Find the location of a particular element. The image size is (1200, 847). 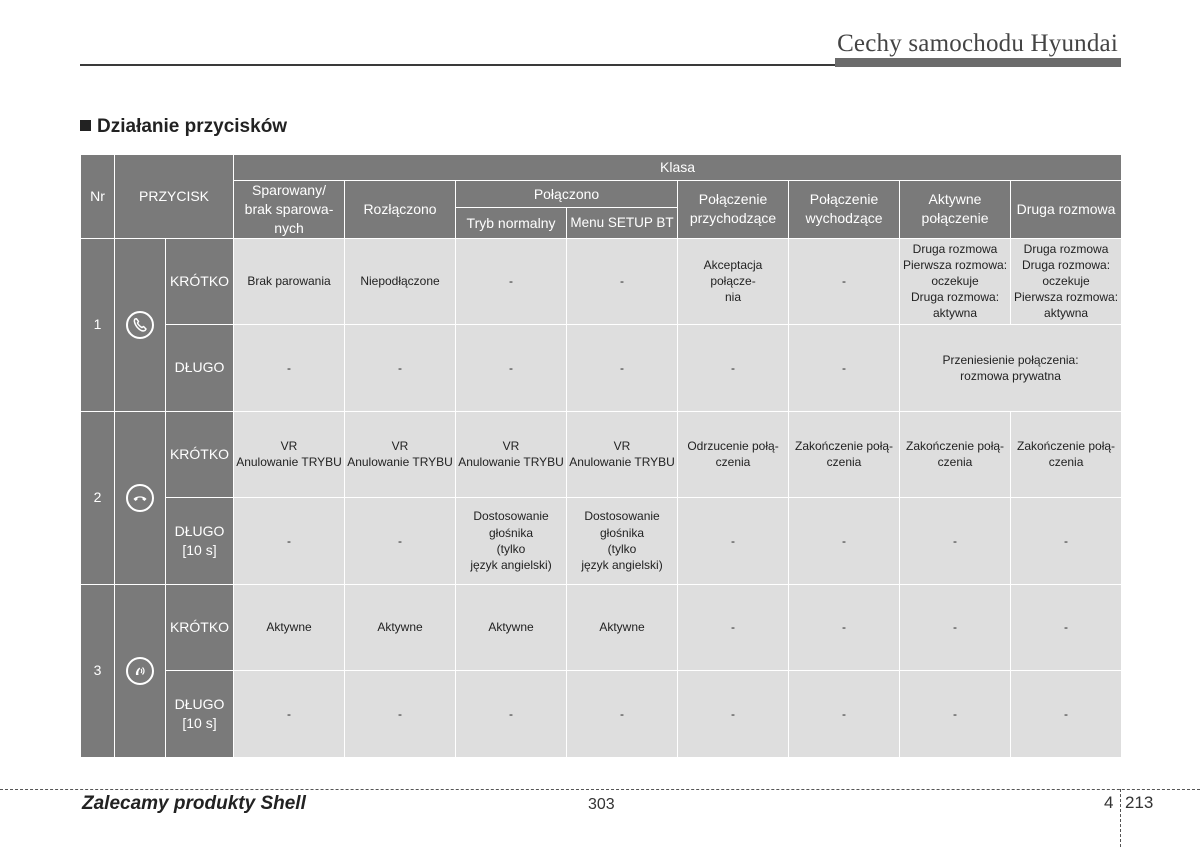

press-type-long: DŁUGO is located at coordinates (199, 367).